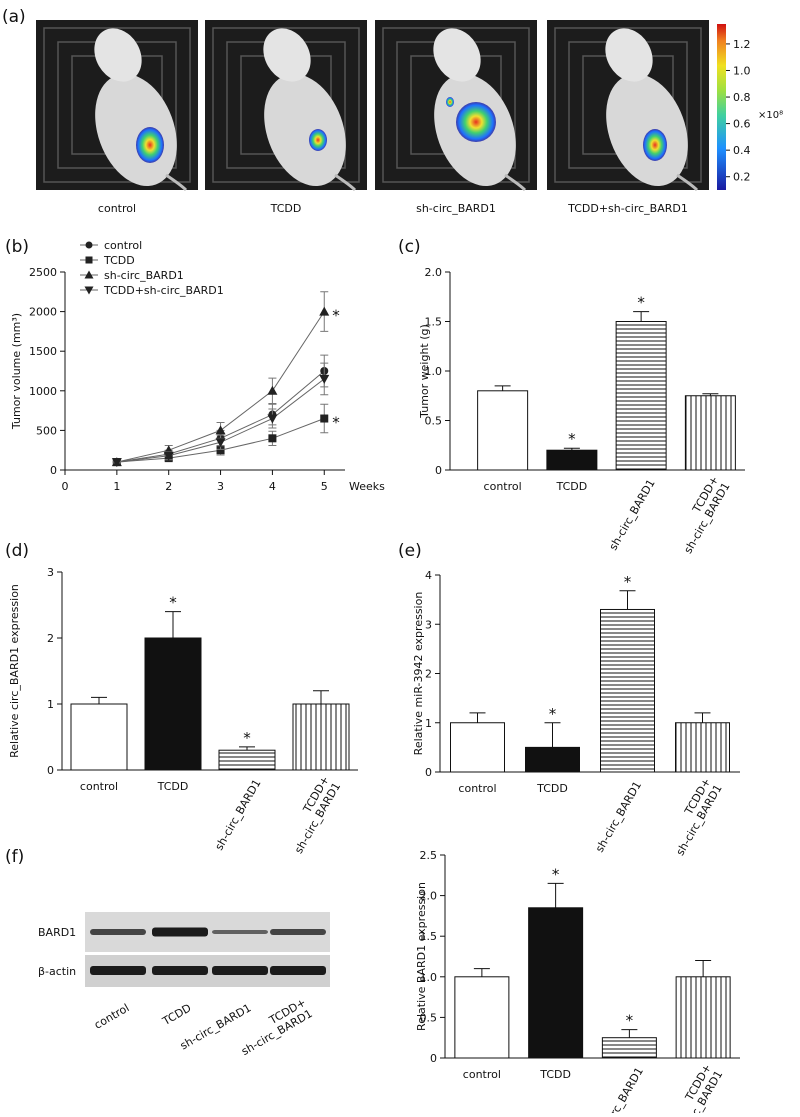 Image resolution: width=800 pixels, height=1117 pixels. Describe the element at coordinates (220, 486) in the screenshot. I see `x-tick-label: 3` at that location.